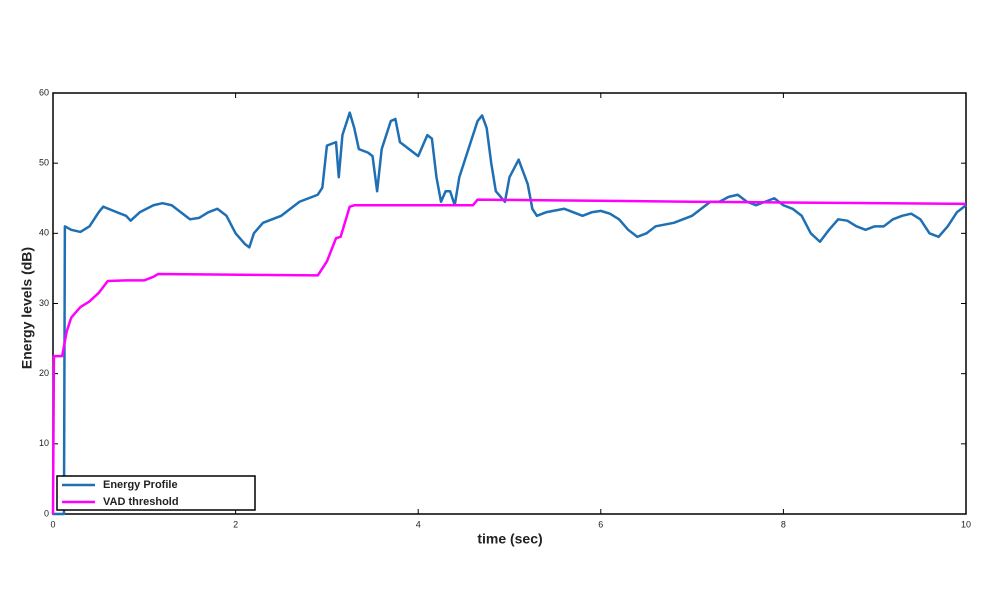  What do you see at coordinates (418, 524) in the screenshot?
I see `x-tick-label: 4` at bounding box center [418, 524].